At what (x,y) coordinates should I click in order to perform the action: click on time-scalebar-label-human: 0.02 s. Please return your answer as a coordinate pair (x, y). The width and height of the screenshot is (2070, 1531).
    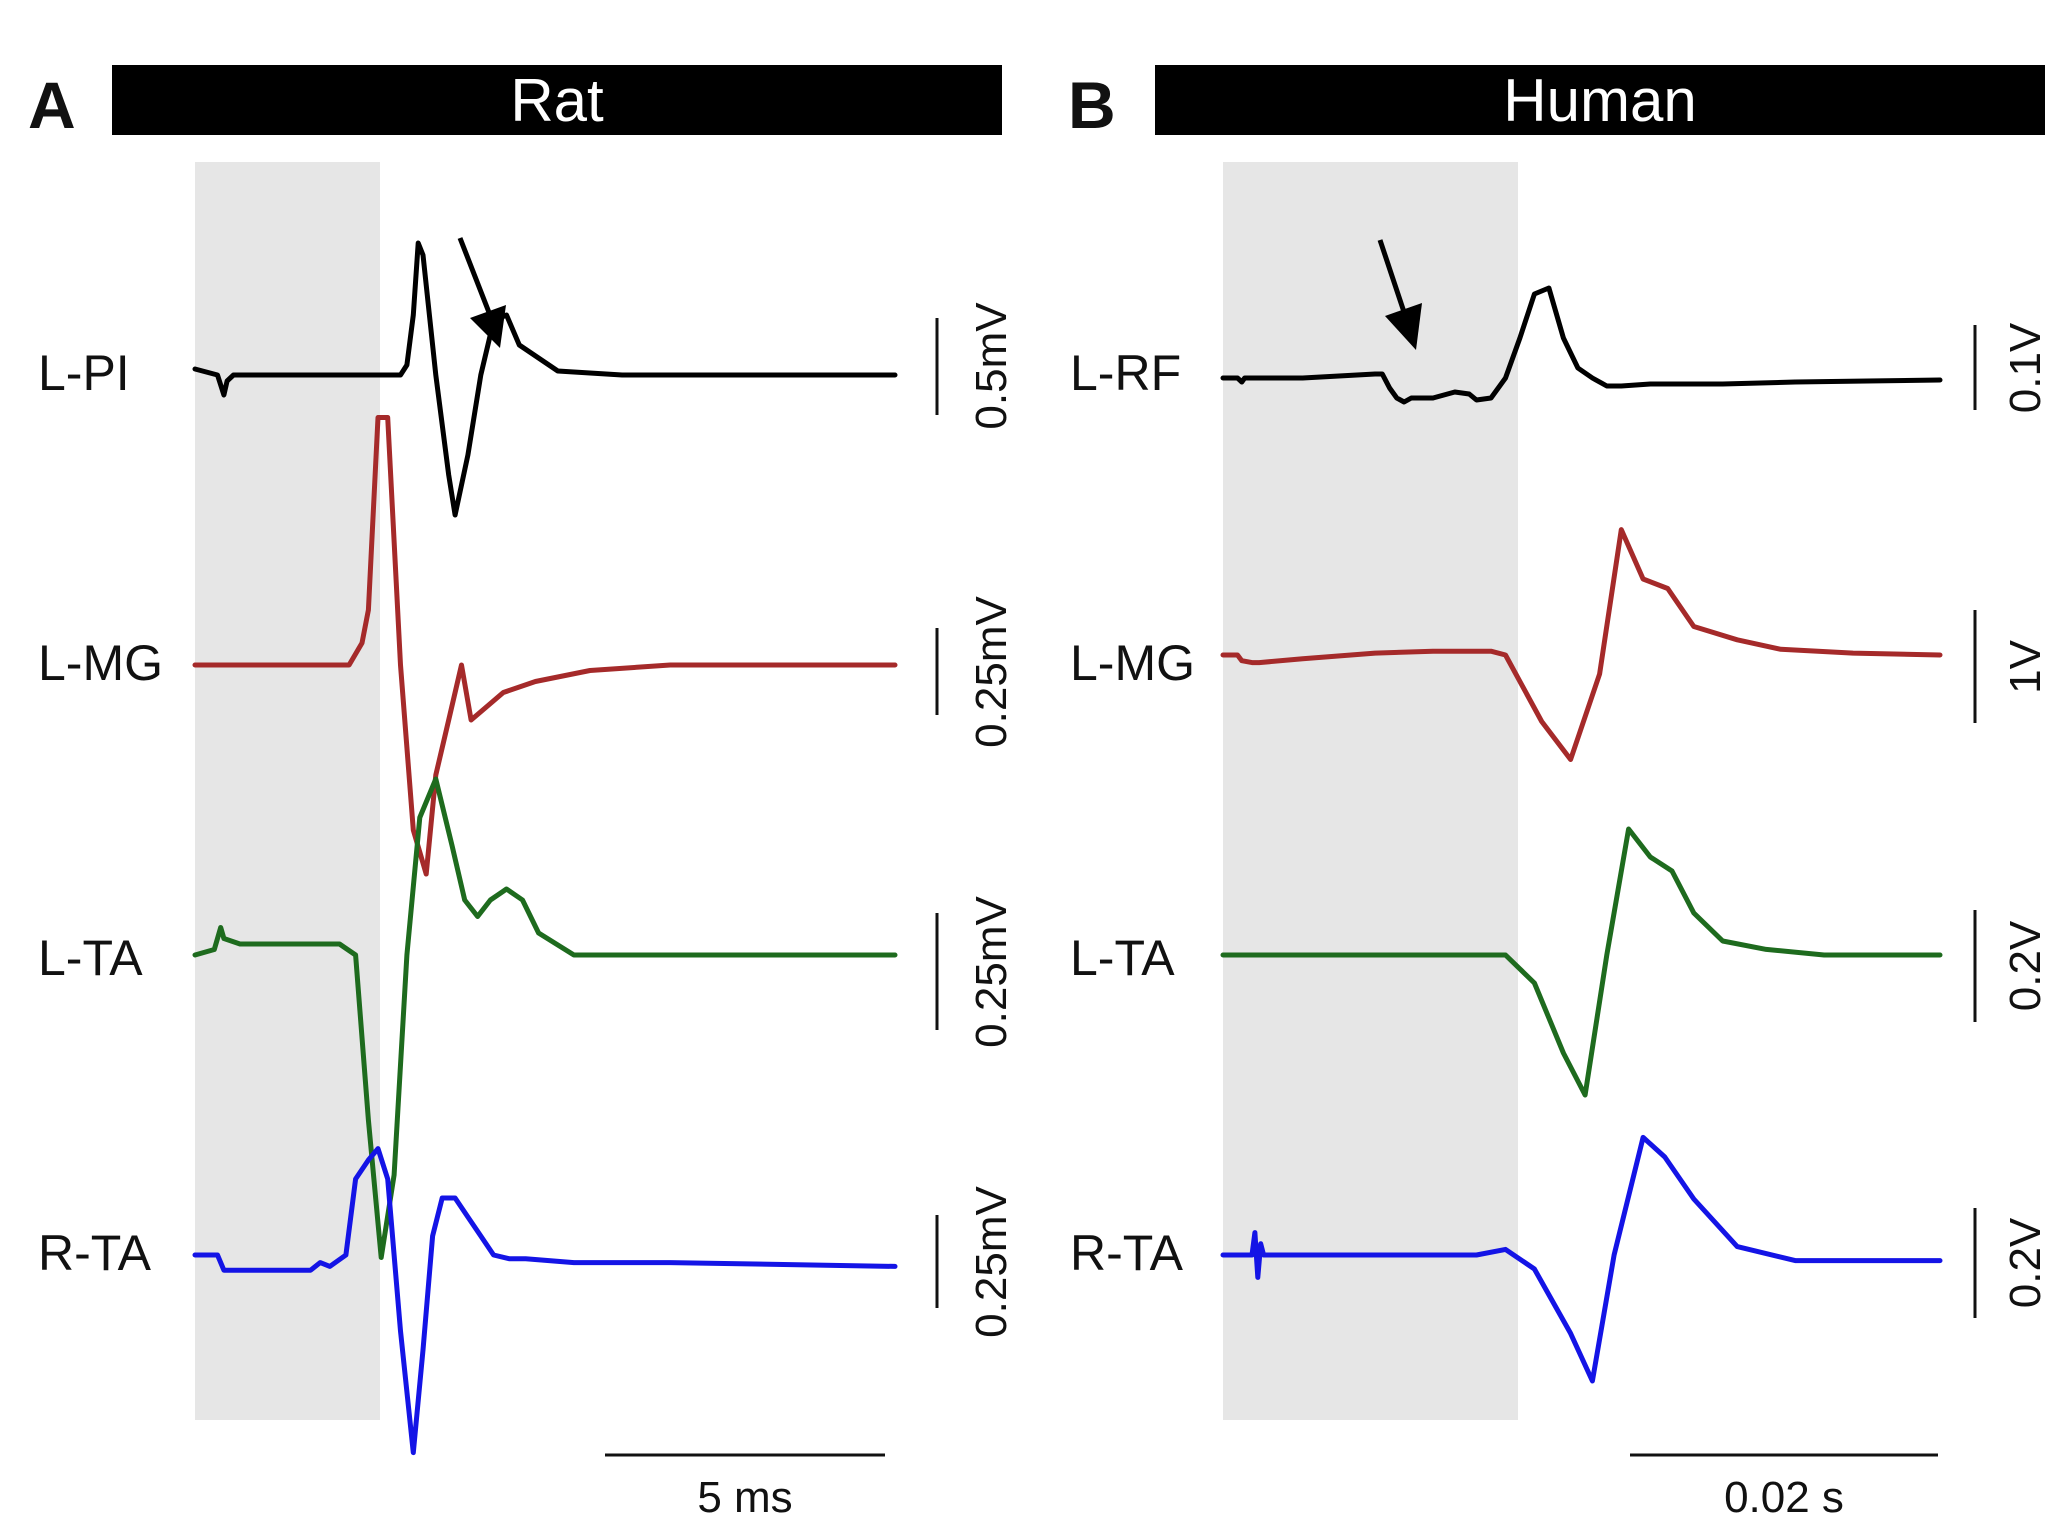
    Looking at the image, I should click on (1784, 1497).